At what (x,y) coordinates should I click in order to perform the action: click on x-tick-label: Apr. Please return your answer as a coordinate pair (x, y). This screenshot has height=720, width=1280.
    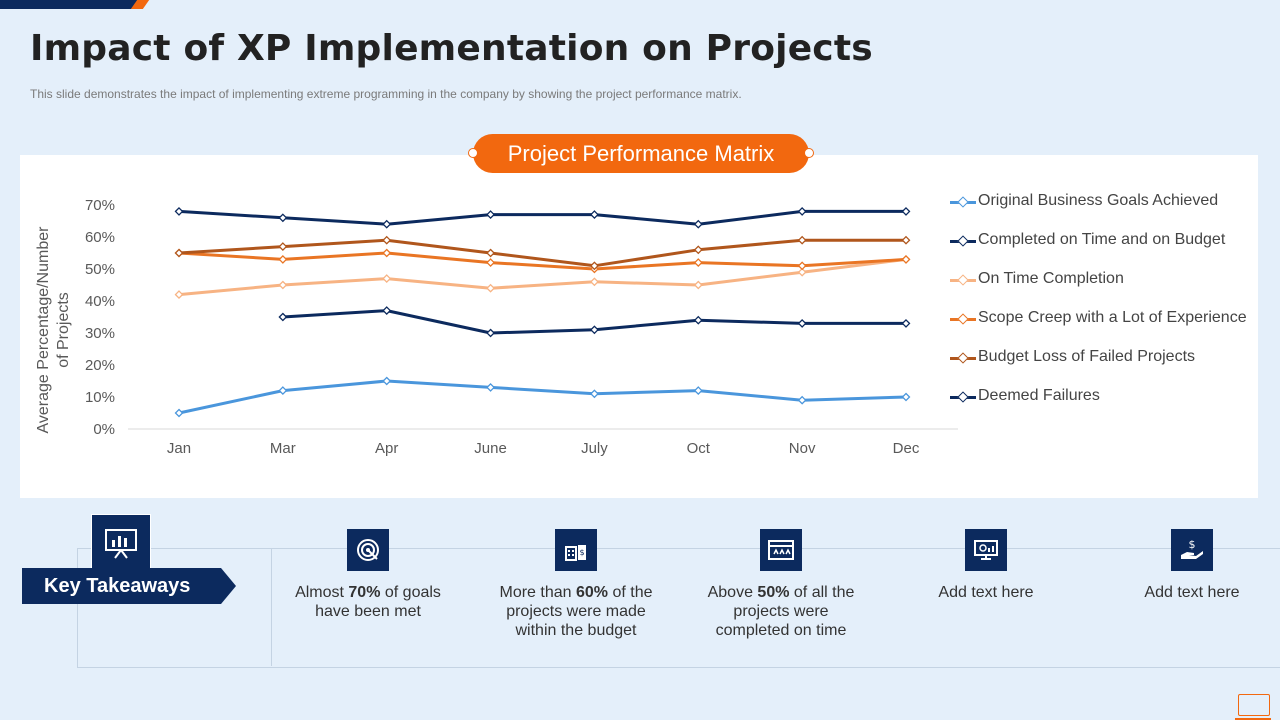
    Looking at the image, I should click on (386, 448).